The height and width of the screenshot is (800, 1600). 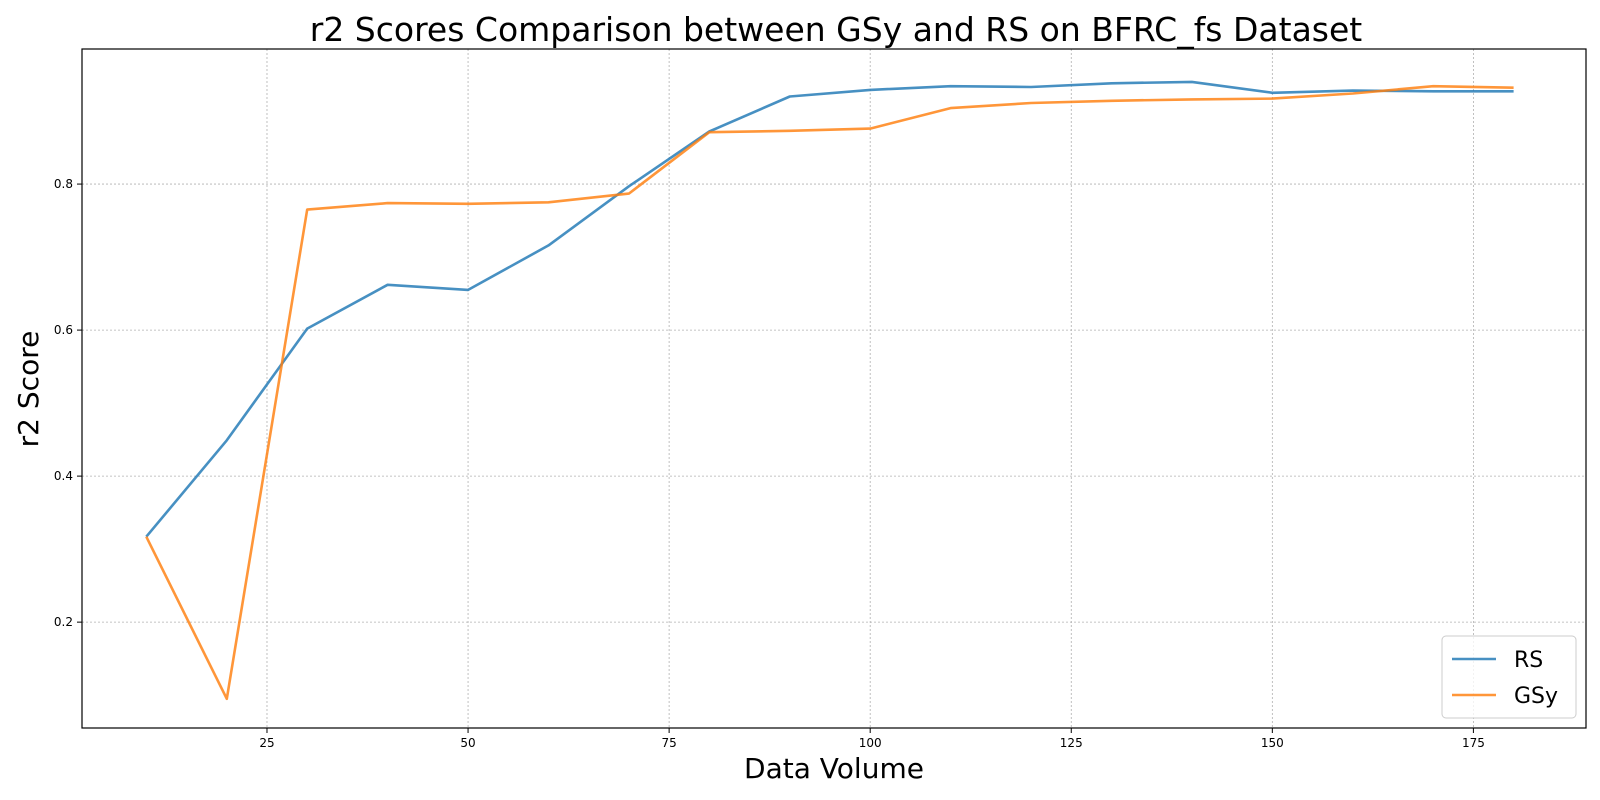 What do you see at coordinates (1272, 743) in the screenshot?
I see `x-tick-label: 150` at bounding box center [1272, 743].